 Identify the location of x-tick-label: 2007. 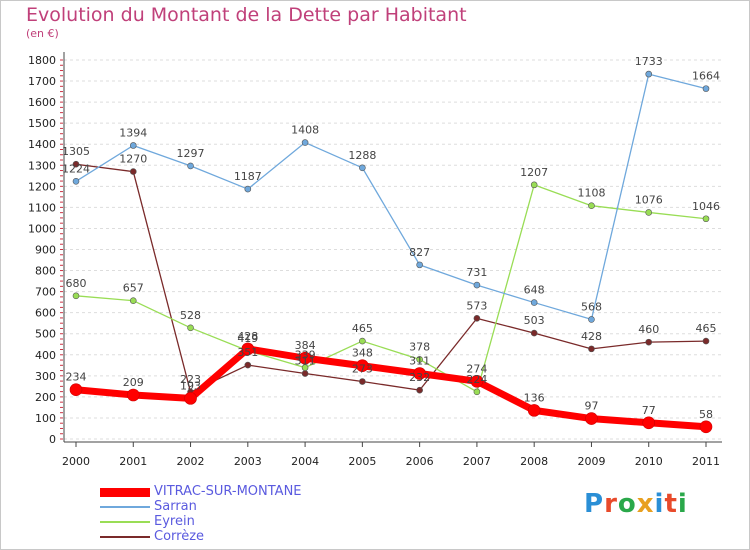
(477, 461).